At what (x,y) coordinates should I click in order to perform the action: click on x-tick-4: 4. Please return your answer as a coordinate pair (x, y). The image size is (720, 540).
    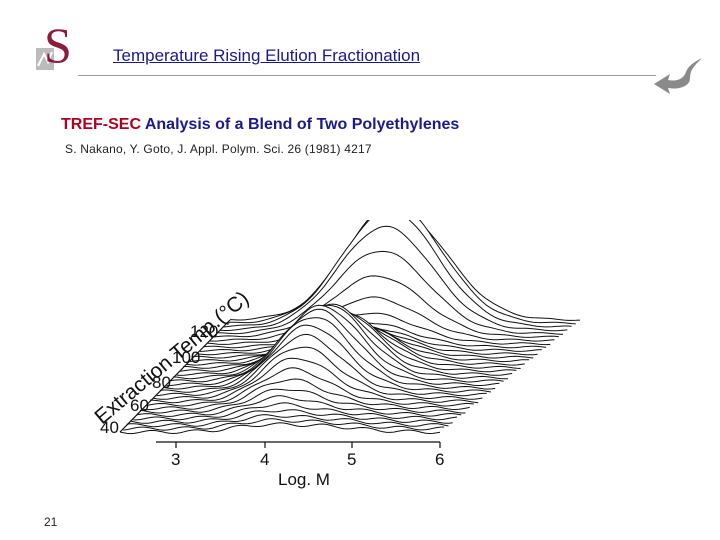
    Looking at the image, I should click on (264, 459).